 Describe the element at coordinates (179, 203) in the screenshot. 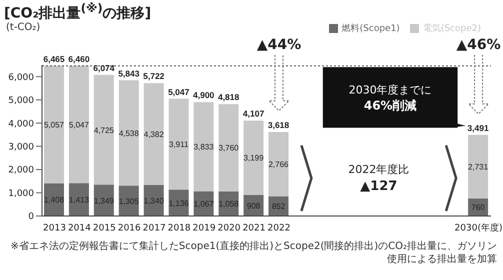

I see `data-label: 1,136` at that location.